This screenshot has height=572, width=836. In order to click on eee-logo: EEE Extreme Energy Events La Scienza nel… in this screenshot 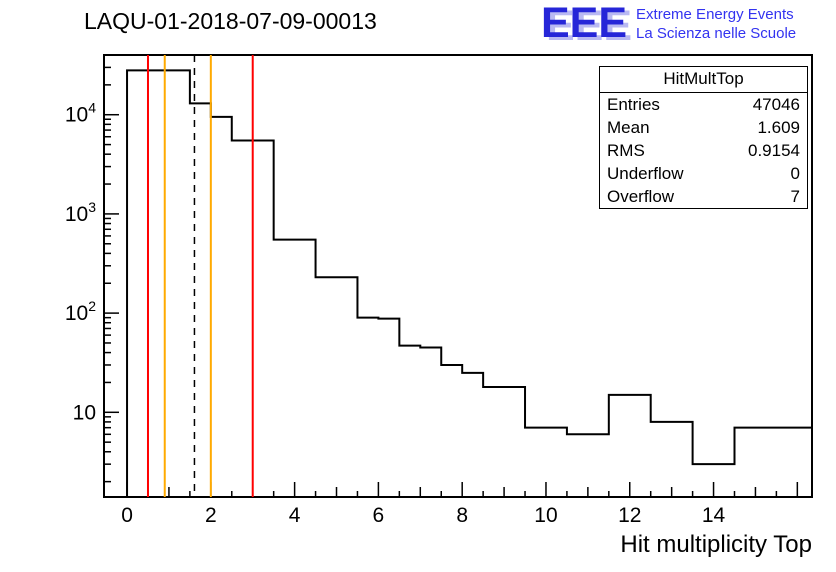, I will do `click(668, 23)`.